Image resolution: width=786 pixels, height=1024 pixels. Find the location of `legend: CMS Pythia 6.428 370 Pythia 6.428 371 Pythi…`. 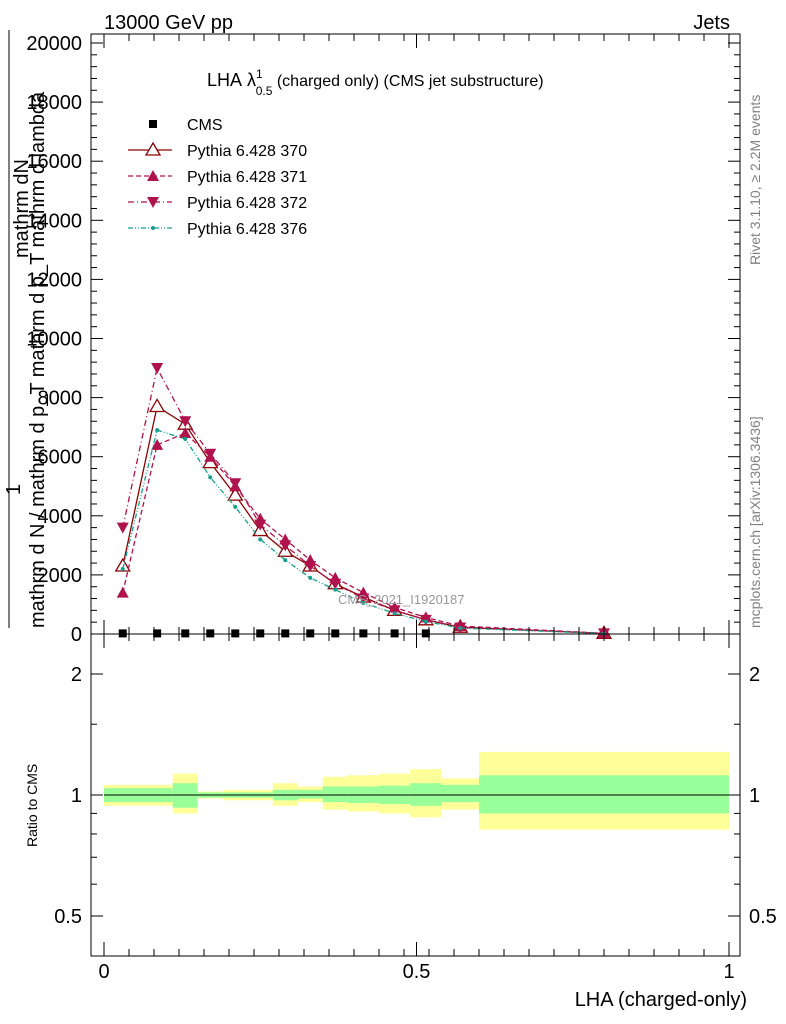

legend: CMS Pythia 6.428 370 Pythia 6.428 371 Pythi… is located at coordinates (217, 177).